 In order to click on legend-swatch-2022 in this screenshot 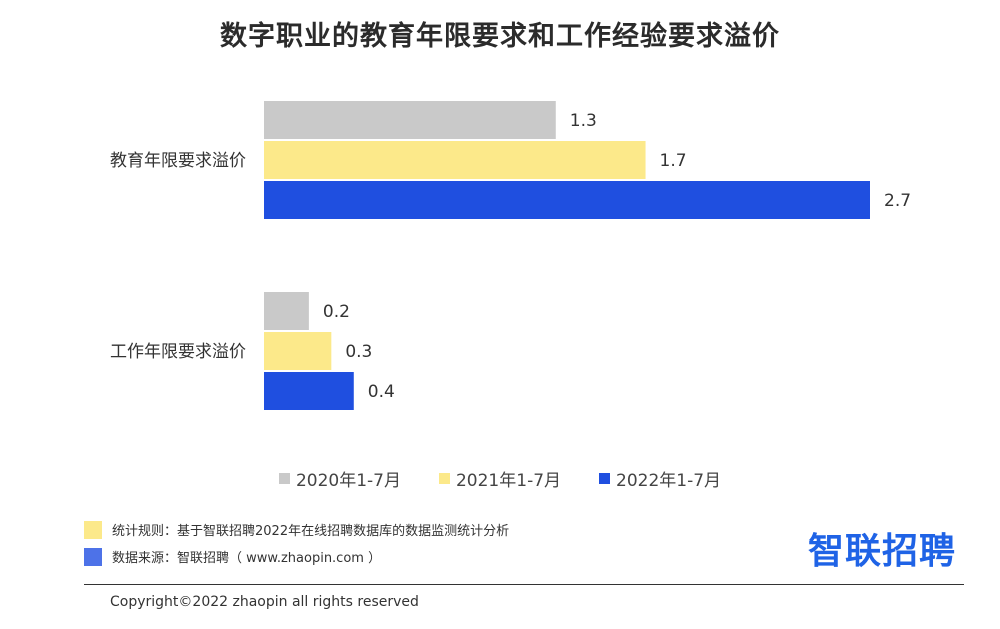, I will do `click(605, 478)`.